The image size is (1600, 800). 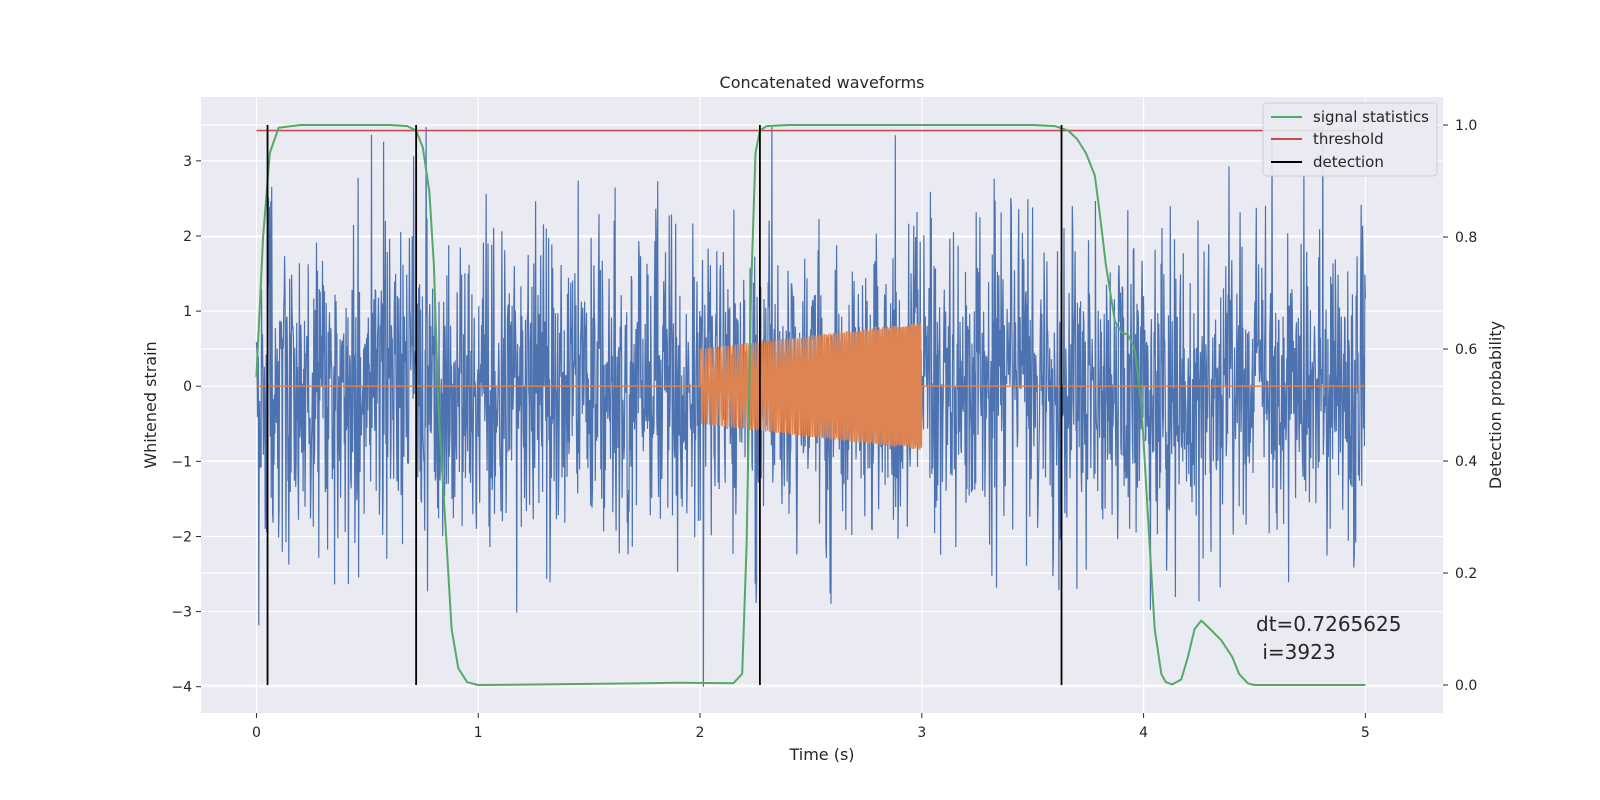 I want to click on annotation-i: i=3923, so click(x=1296, y=652).